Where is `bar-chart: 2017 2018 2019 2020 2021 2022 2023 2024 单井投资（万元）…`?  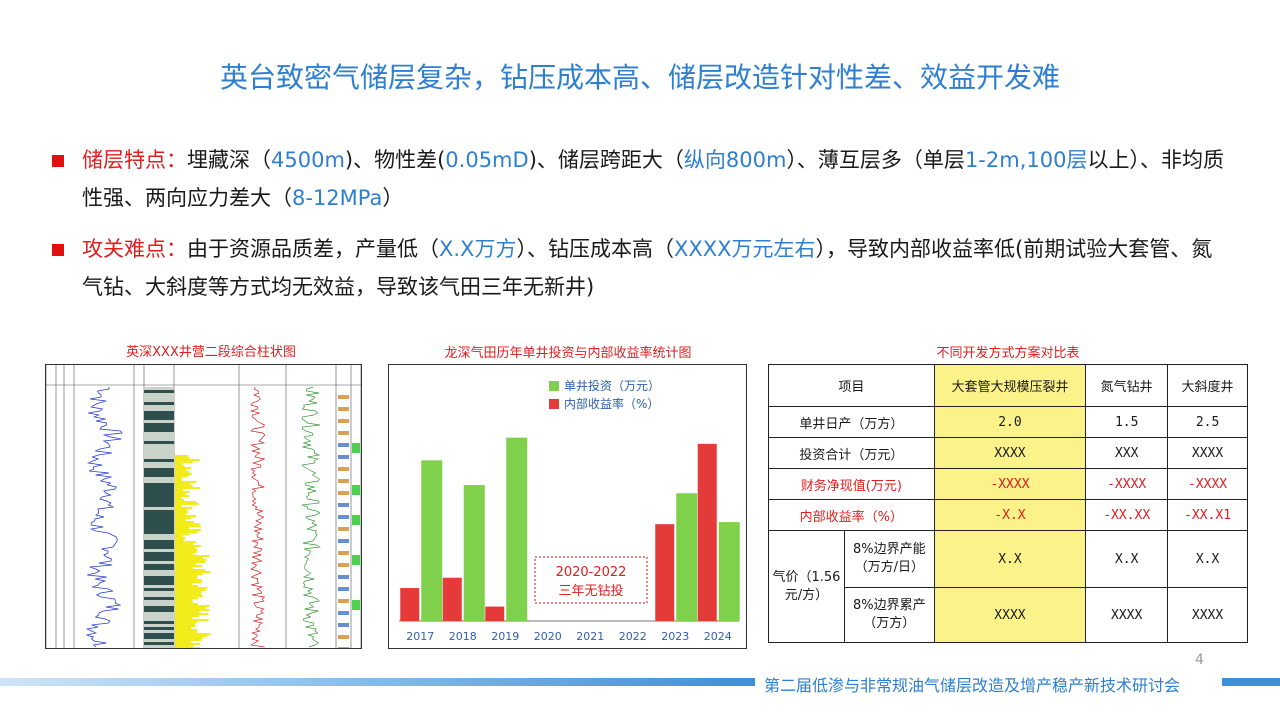
bar-chart: 2017 2018 2019 2020 2021 2022 2023 2024 单井投资（万元）… is located at coordinates (569, 510).